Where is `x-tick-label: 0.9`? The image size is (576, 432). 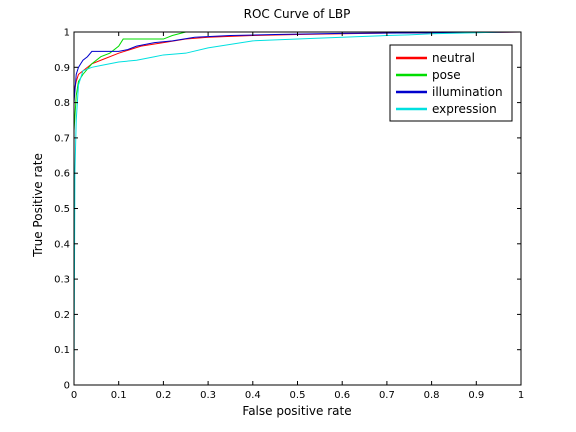
x-tick-label: 0.9 is located at coordinates (476, 395).